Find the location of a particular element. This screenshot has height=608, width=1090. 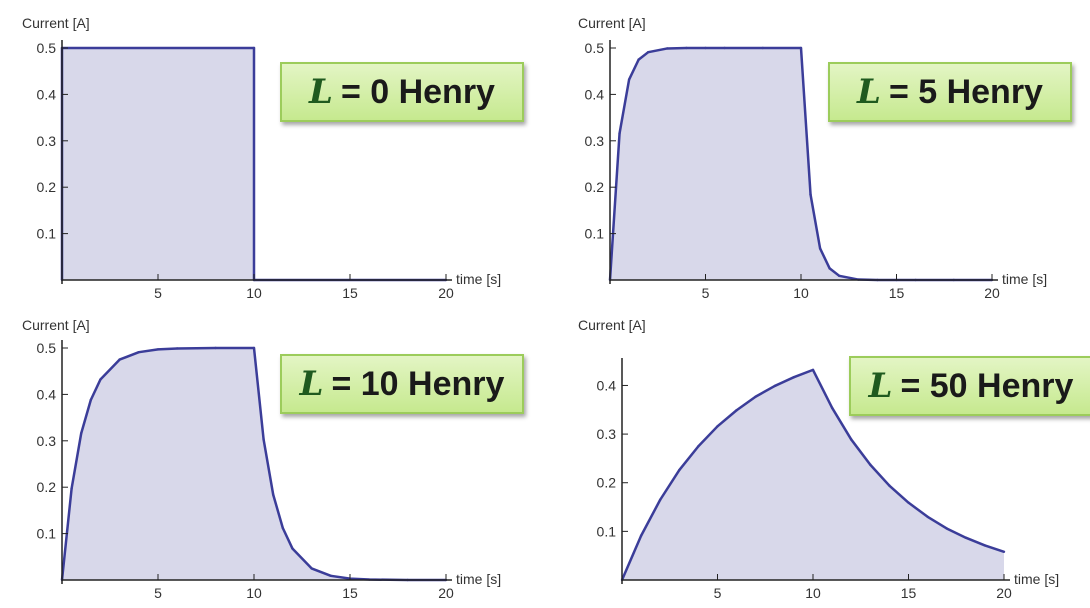

inductance-value: = 0 Henry is located at coordinates (417, 91).